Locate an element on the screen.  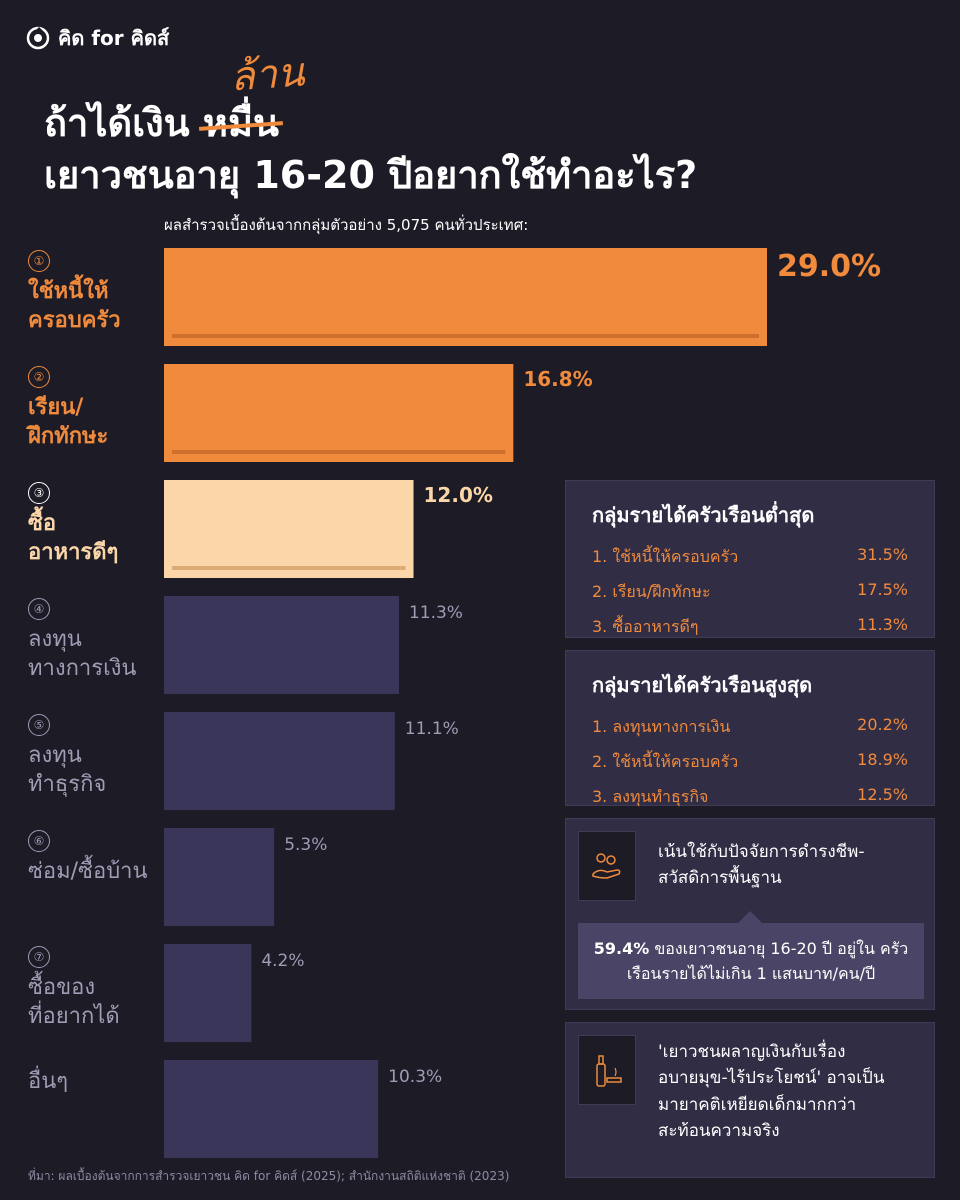
high-income-row: 3. ลงทุนทำธุรกิจ 12.5% is located at coordinates (750, 797).